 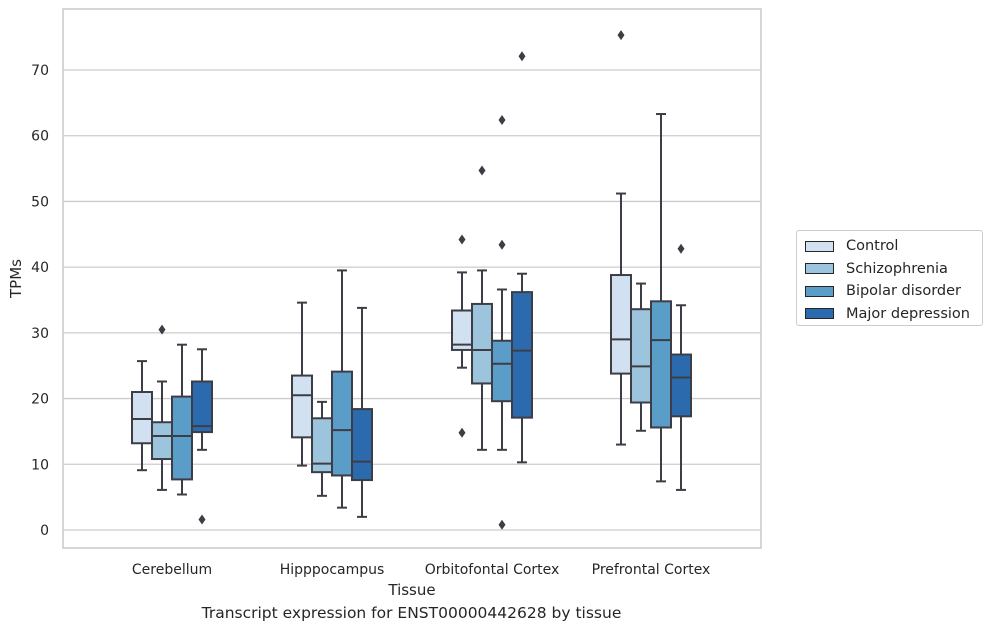 I want to click on y-tick-label: 10, so click(x=40, y=465).